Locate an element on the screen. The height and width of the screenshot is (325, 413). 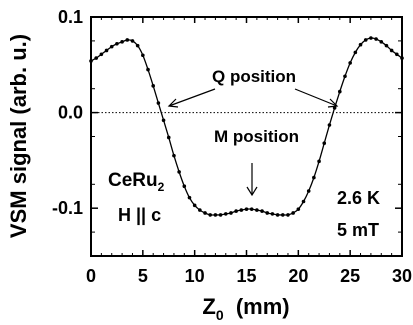
temperature-label: 2.6 K is located at coordinates (358, 198).